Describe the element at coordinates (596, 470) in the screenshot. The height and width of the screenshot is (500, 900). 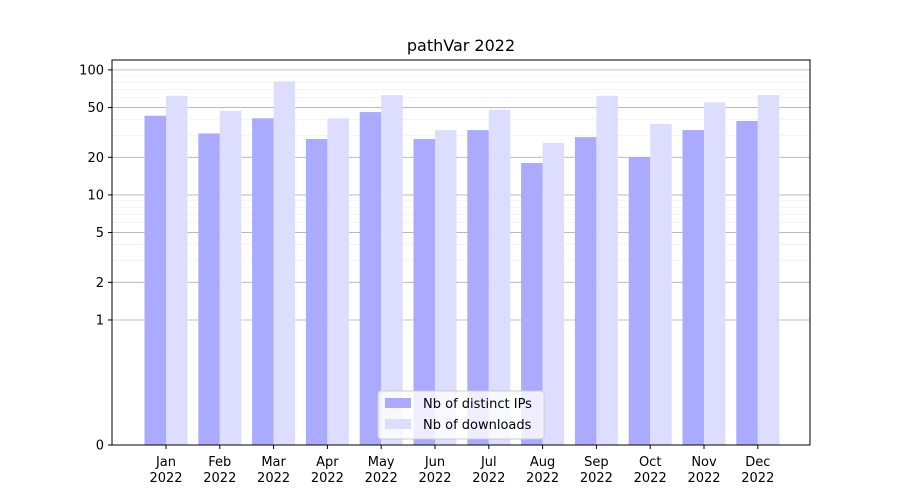
I see `x-tick-label: Sep 2022` at that location.